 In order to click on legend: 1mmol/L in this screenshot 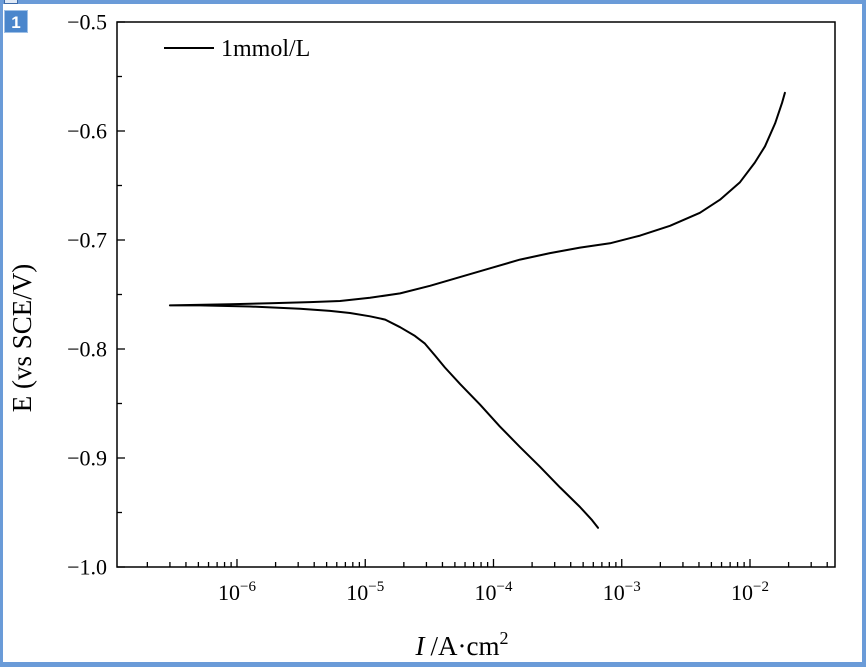, I will do `click(237, 49)`.